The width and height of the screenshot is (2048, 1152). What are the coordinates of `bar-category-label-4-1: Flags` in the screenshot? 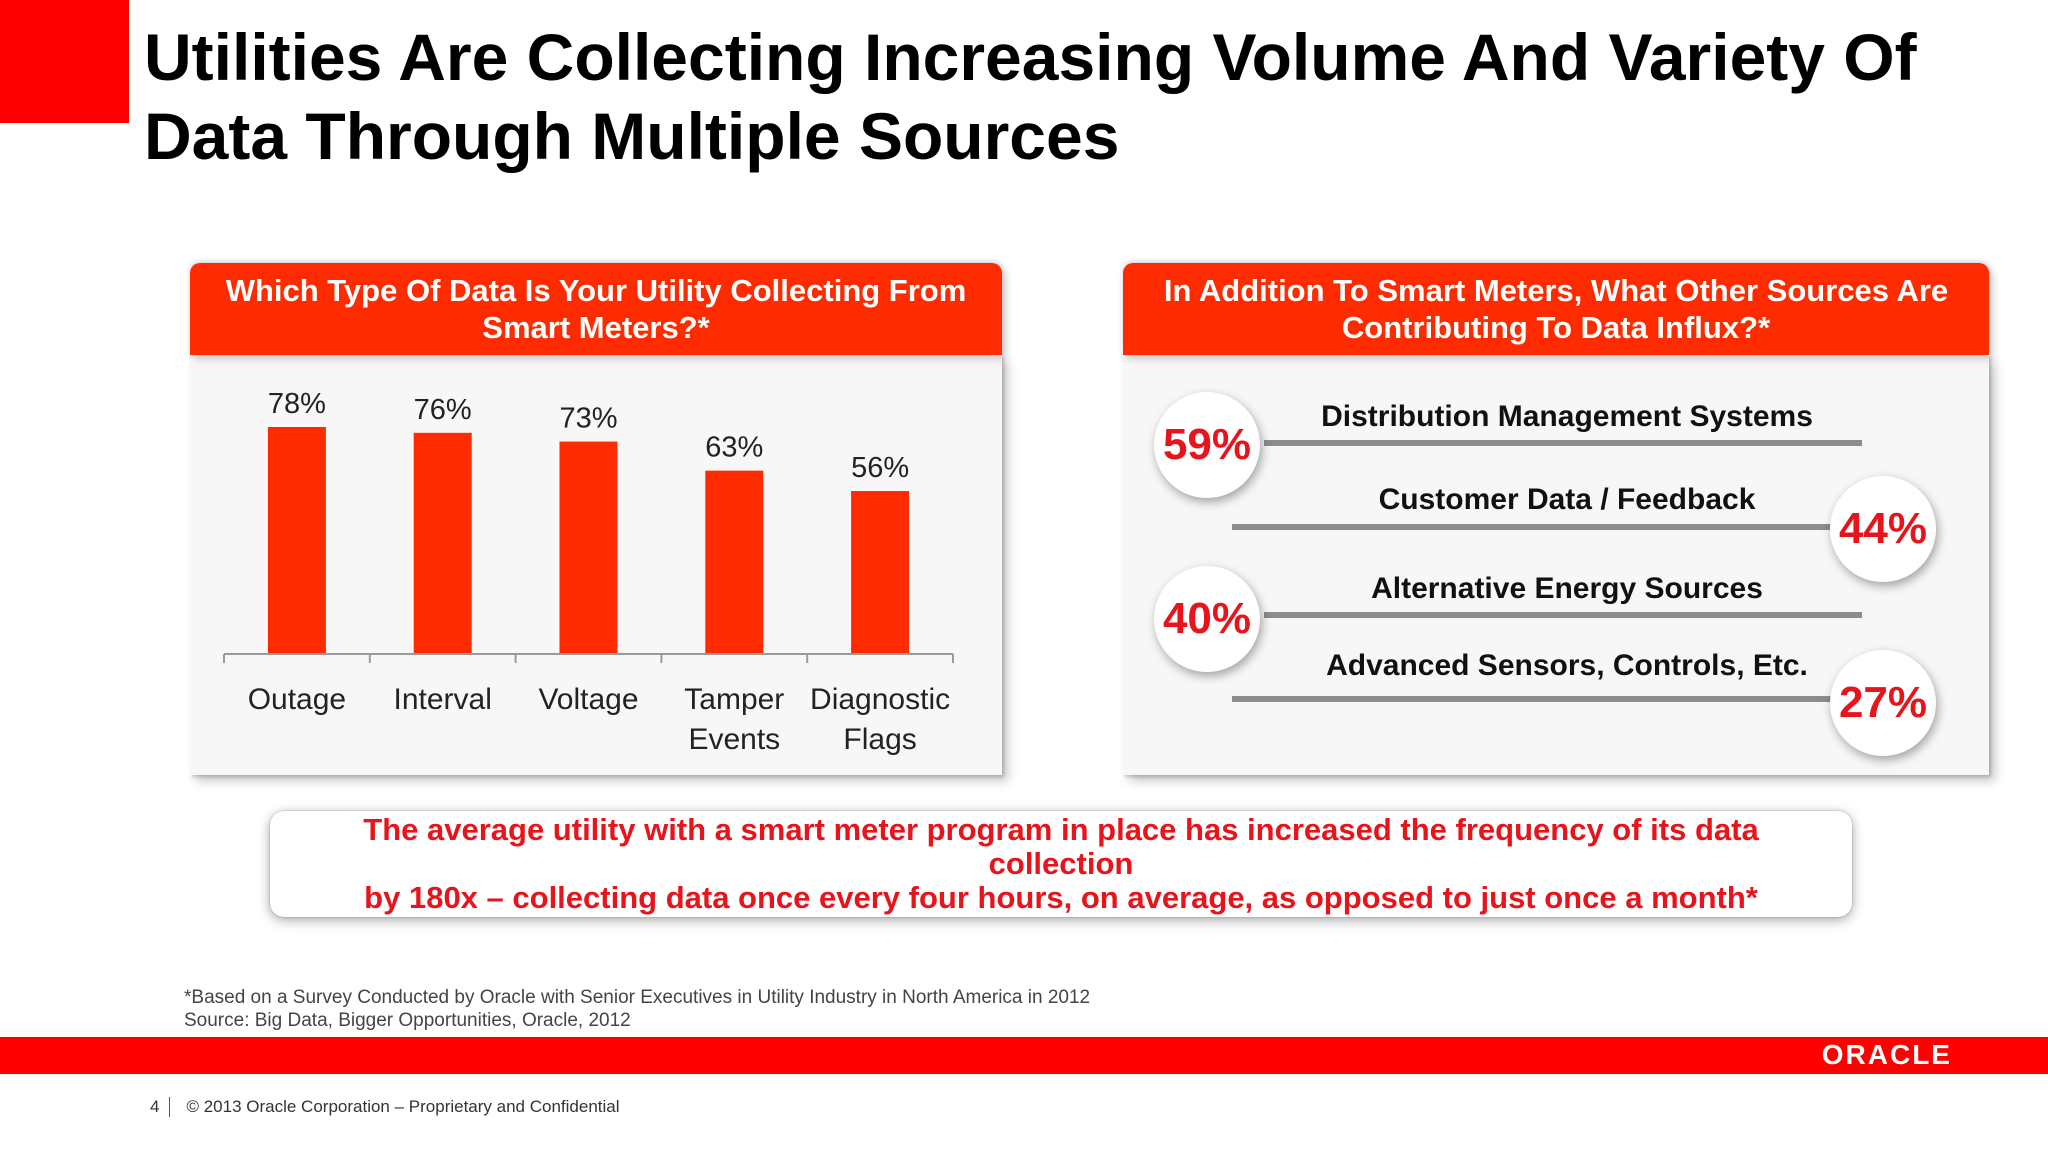 It's located at (879, 739).